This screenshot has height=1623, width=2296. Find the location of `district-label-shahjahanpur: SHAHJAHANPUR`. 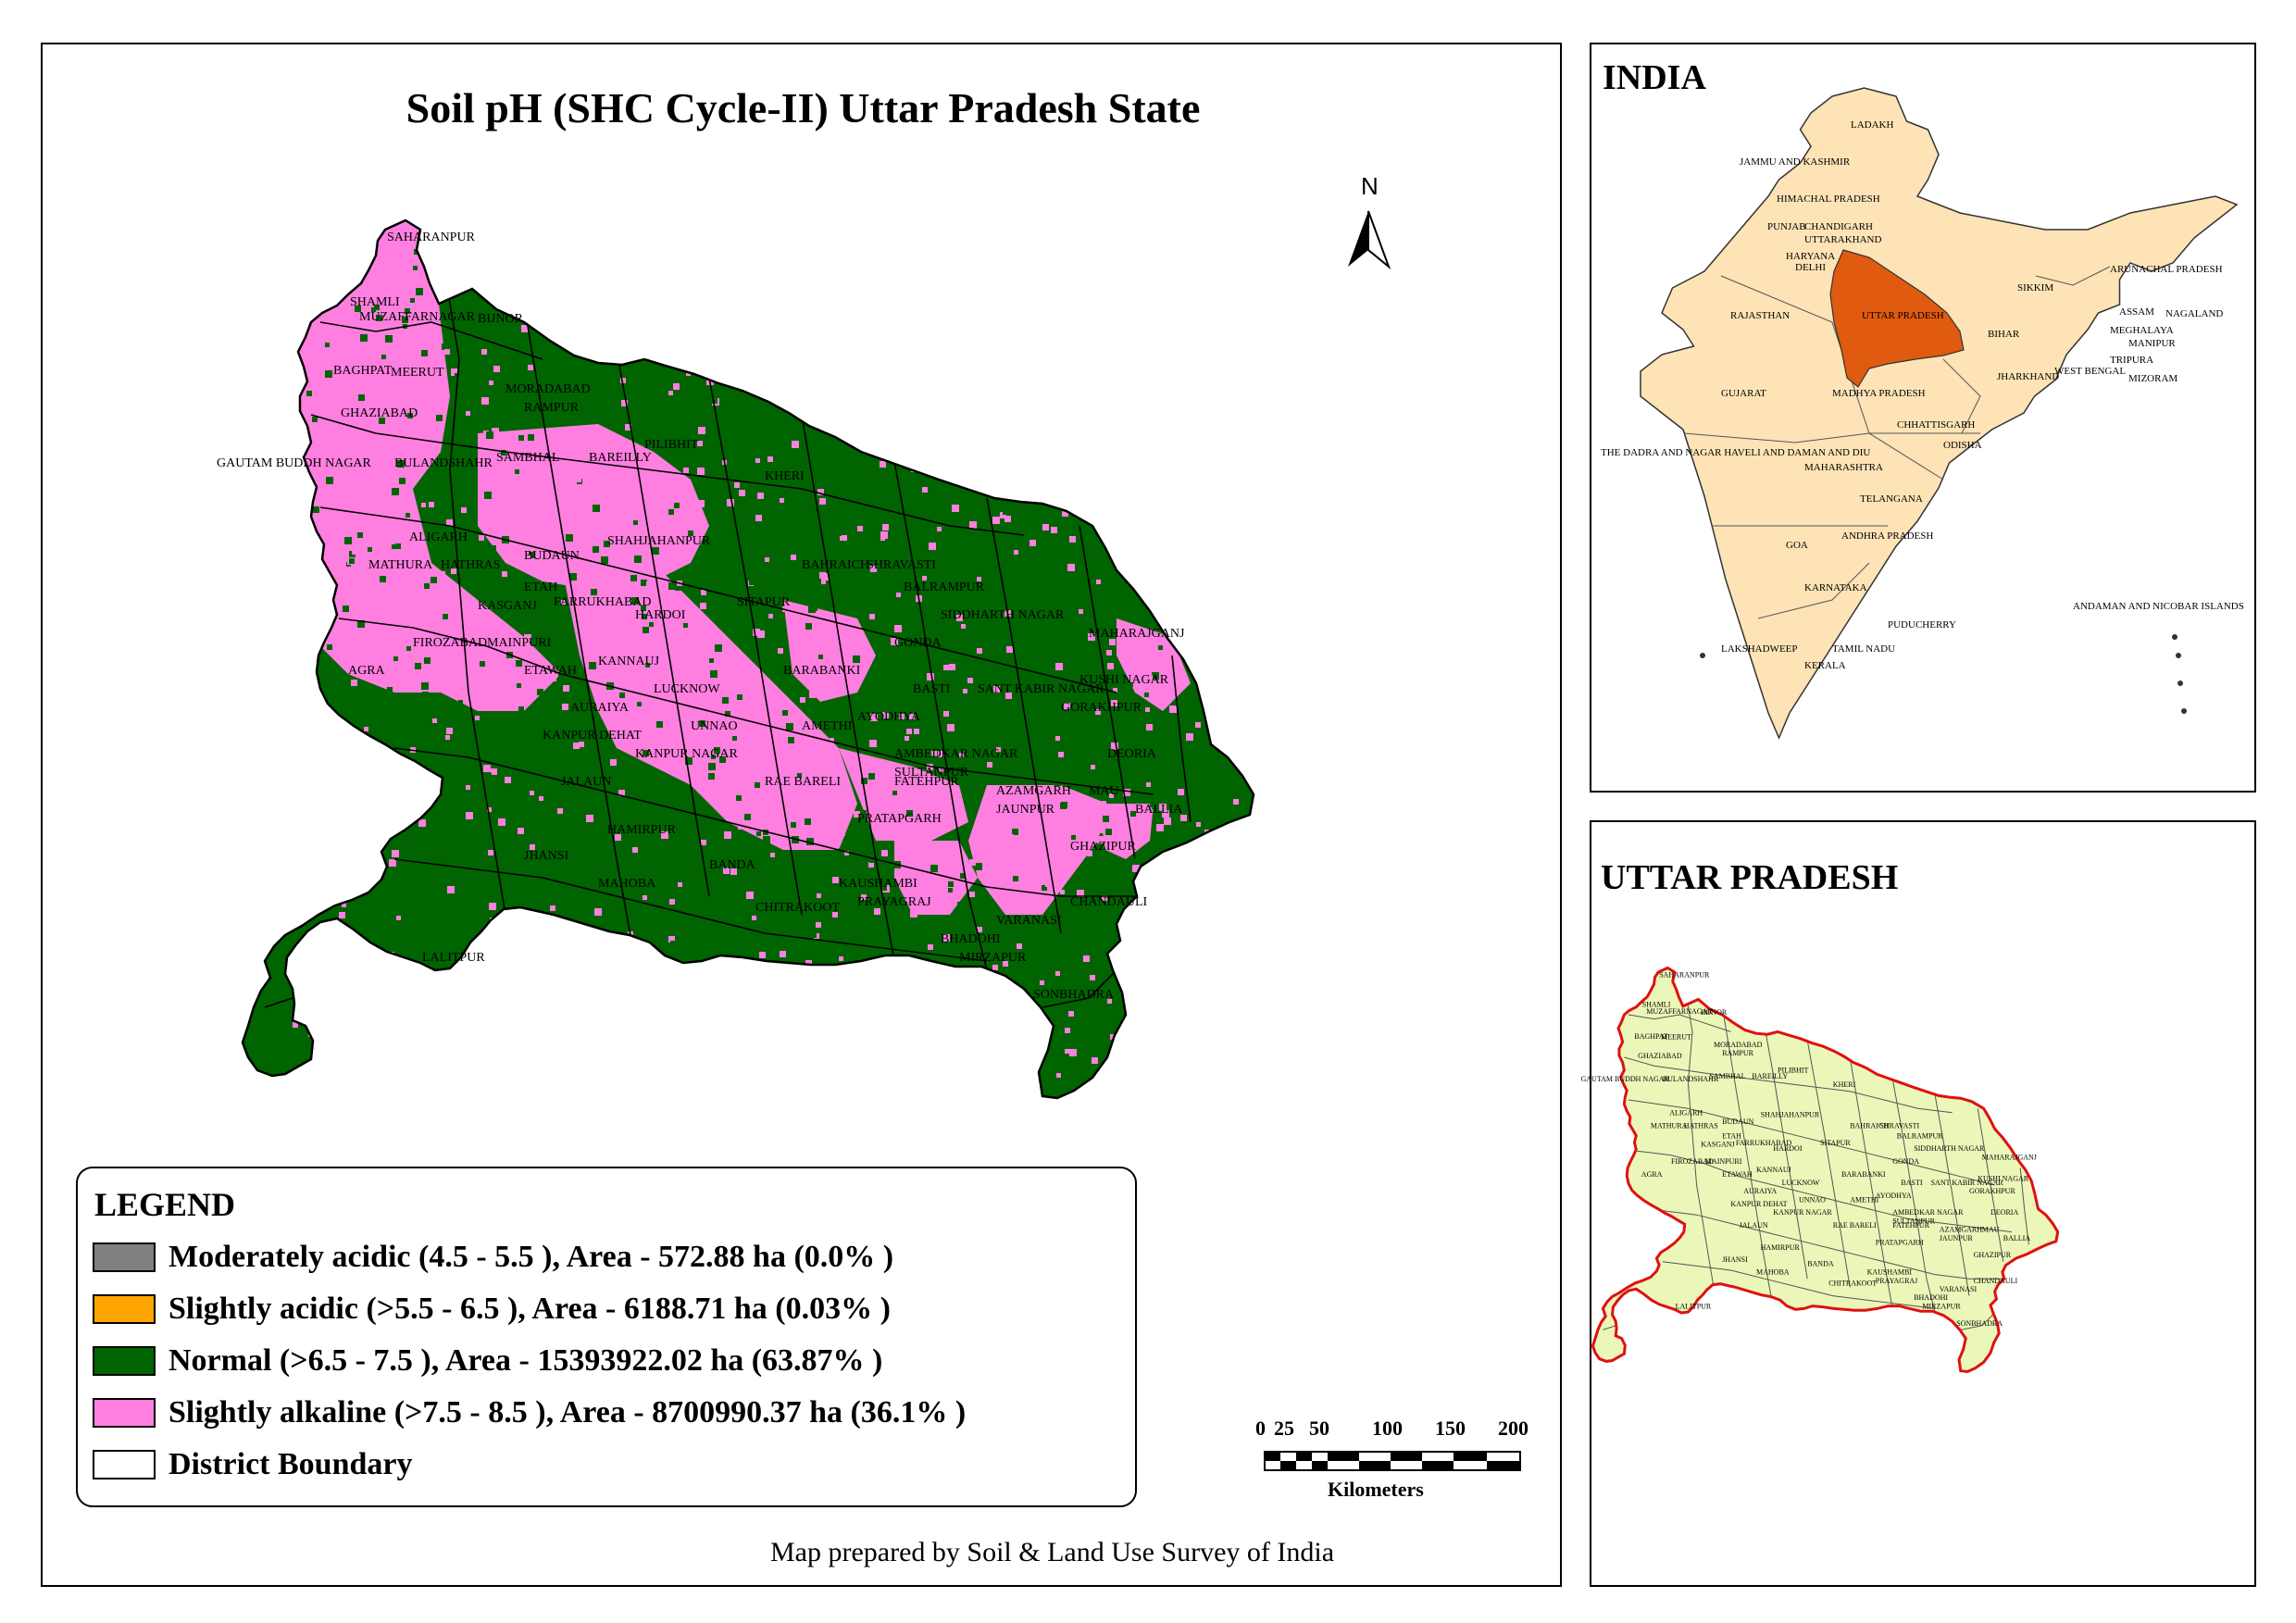

district-label-shahjahanpur: SHAHJAHANPUR is located at coordinates (659, 541).